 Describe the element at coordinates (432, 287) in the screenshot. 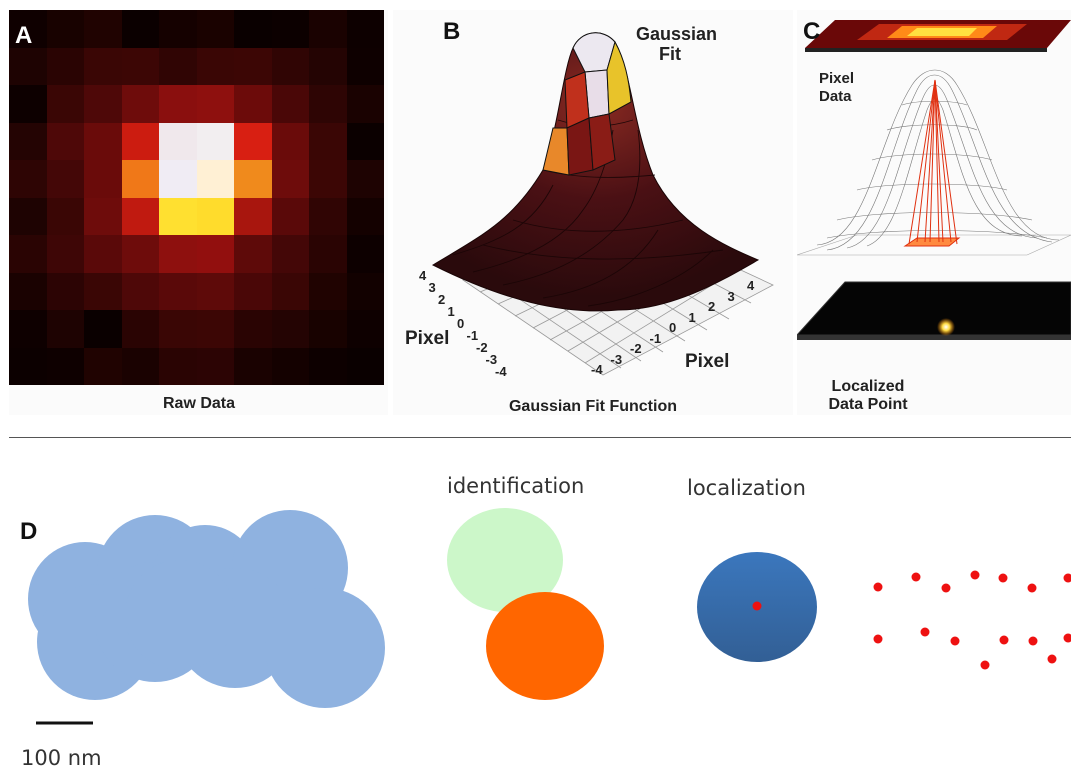

I see `left-tick-label: 3` at that location.